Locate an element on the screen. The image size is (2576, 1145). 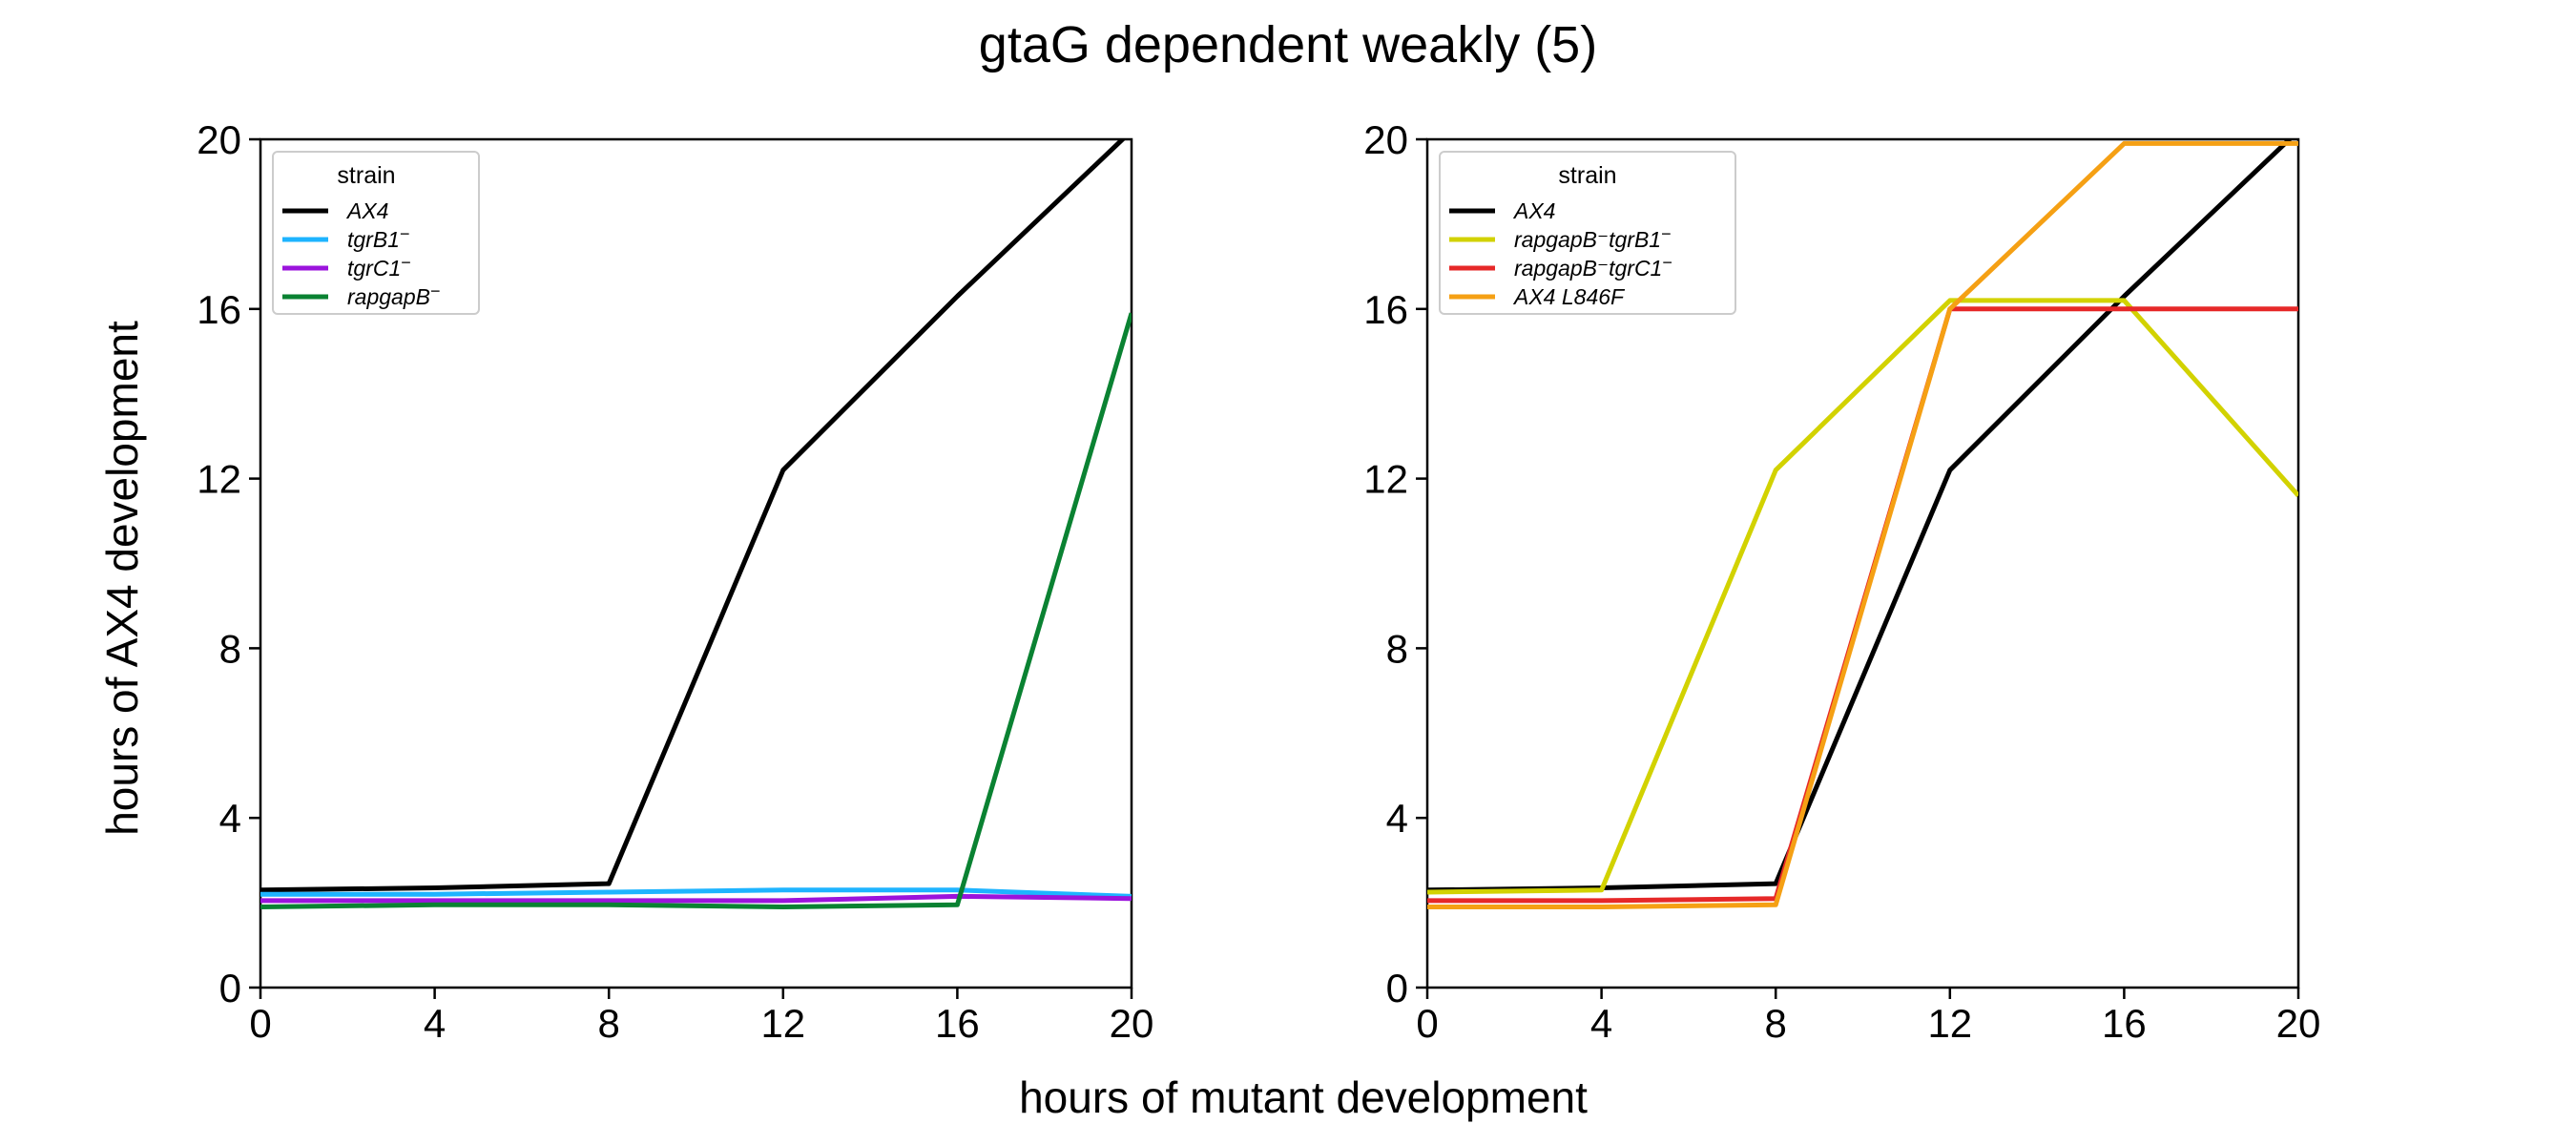
legend-label: rapgapB⁻tgrB1− is located at coordinates (1593, 238).